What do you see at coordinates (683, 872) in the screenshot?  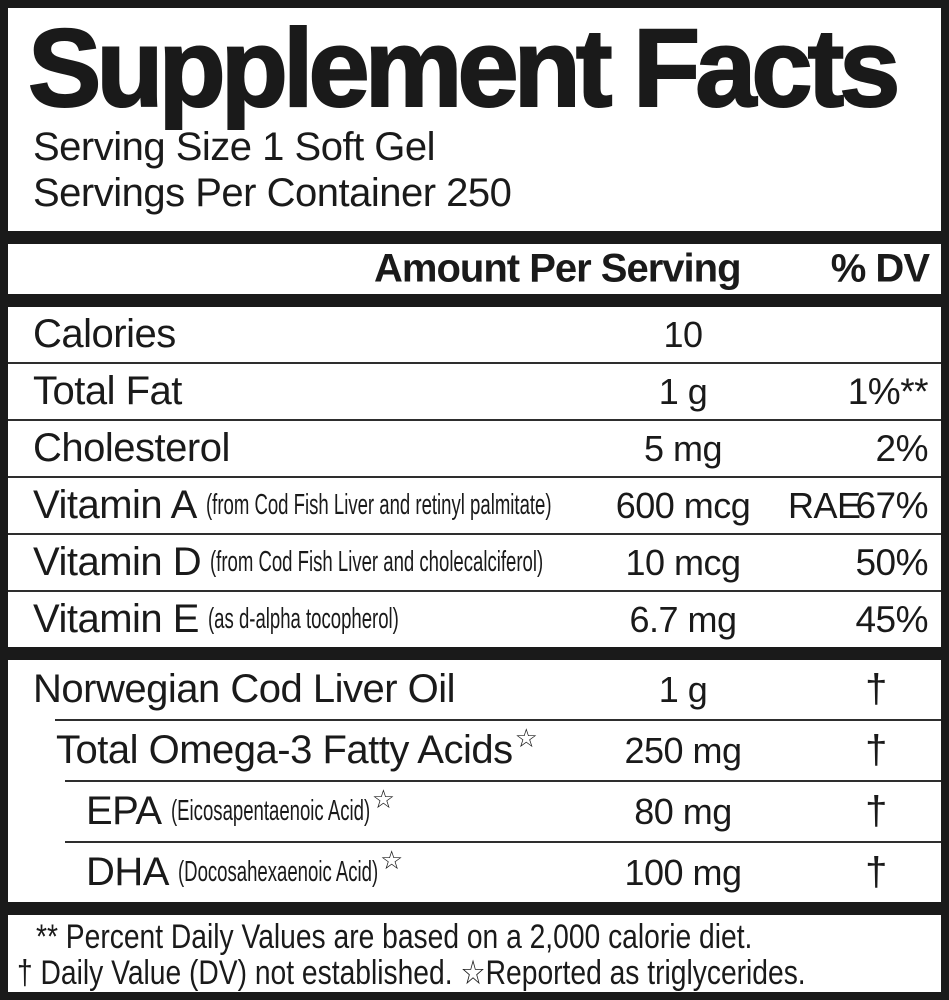 I see `nutrient-amount: 100 mg` at bounding box center [683, 872].